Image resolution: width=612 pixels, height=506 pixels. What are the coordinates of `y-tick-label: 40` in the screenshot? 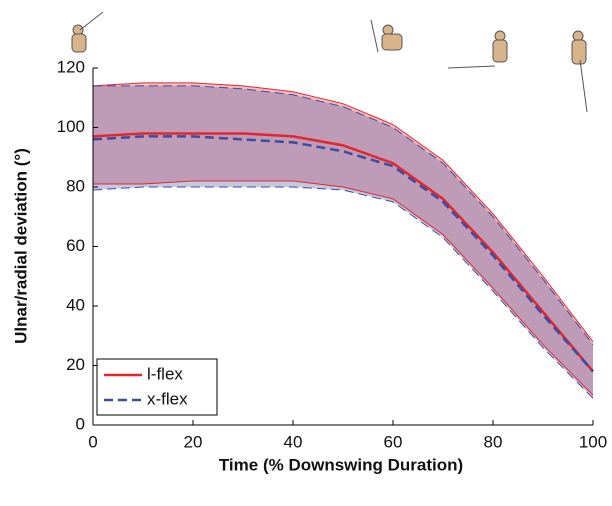 It's located at (75, 304).